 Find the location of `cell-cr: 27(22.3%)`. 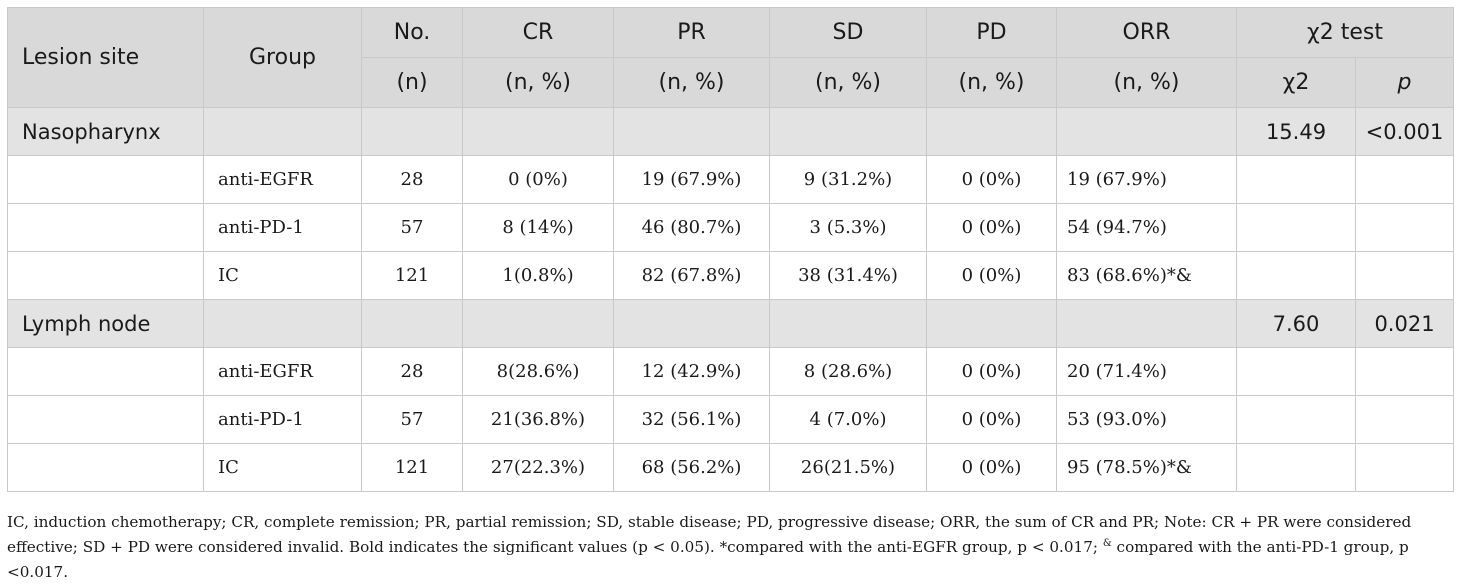

cell-cr: 27(22.3%) is located at coordinates (538, 467).